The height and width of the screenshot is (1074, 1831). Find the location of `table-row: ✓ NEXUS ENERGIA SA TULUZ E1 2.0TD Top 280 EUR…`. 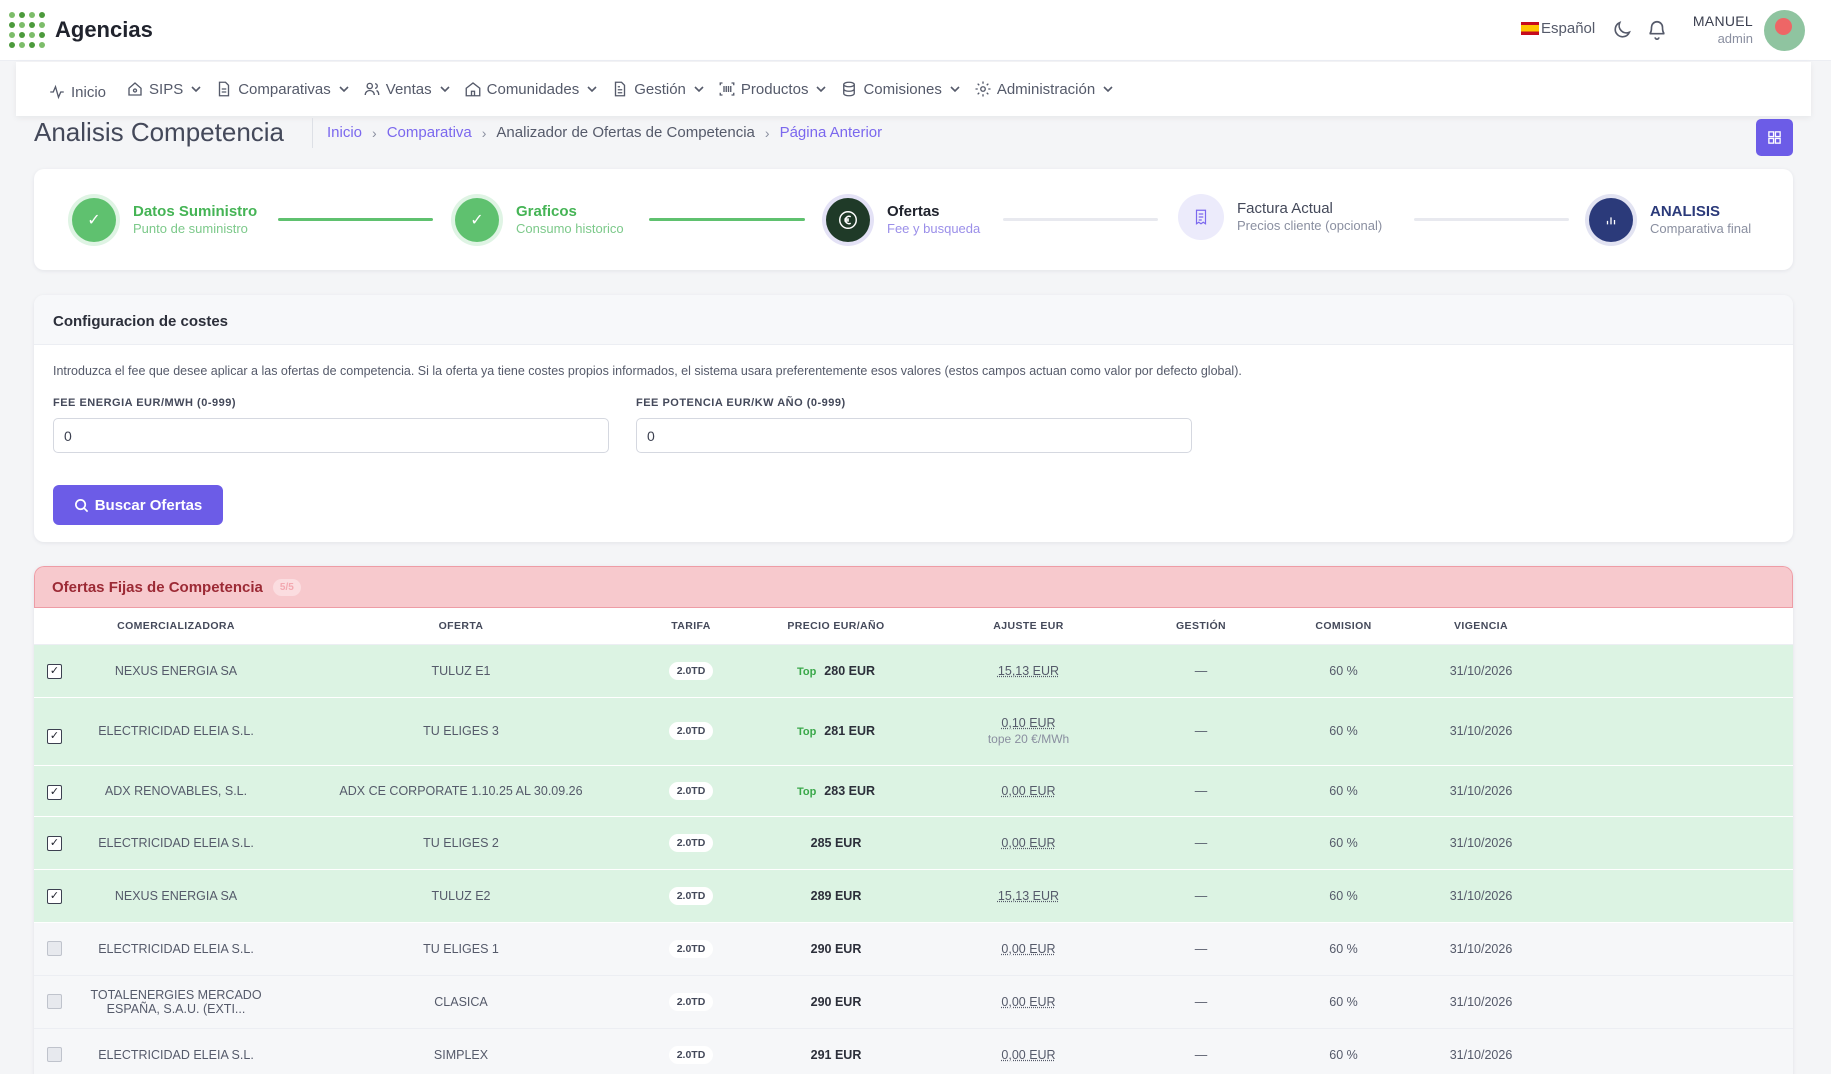

table-row: ✓ NEXUS ENERGIA SA TULUZ E1 2.0TD Top 280 EUR… is located at coordinates (913, 671).